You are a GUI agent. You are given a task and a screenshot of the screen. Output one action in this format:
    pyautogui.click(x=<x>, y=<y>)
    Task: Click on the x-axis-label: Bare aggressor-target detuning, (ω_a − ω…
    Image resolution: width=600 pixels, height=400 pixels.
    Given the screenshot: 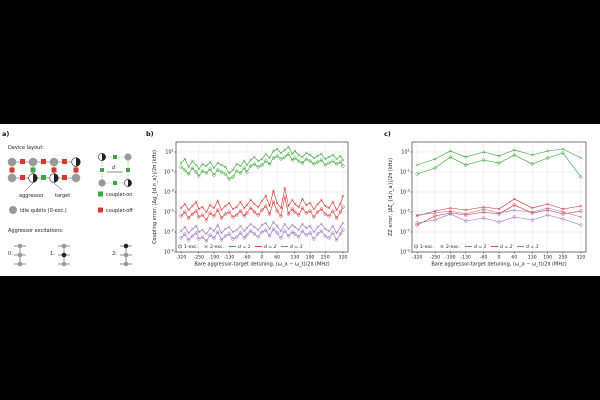 What is the action you would take?
    pyautogui.click(x=498, y=265)
    